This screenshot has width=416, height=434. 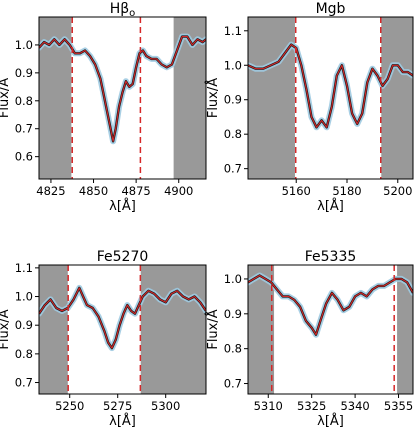 What do you see at coordinates (165, 406) in the screenshot?
I see `x-tick-label: 5300` at bounding box center [165, 406].